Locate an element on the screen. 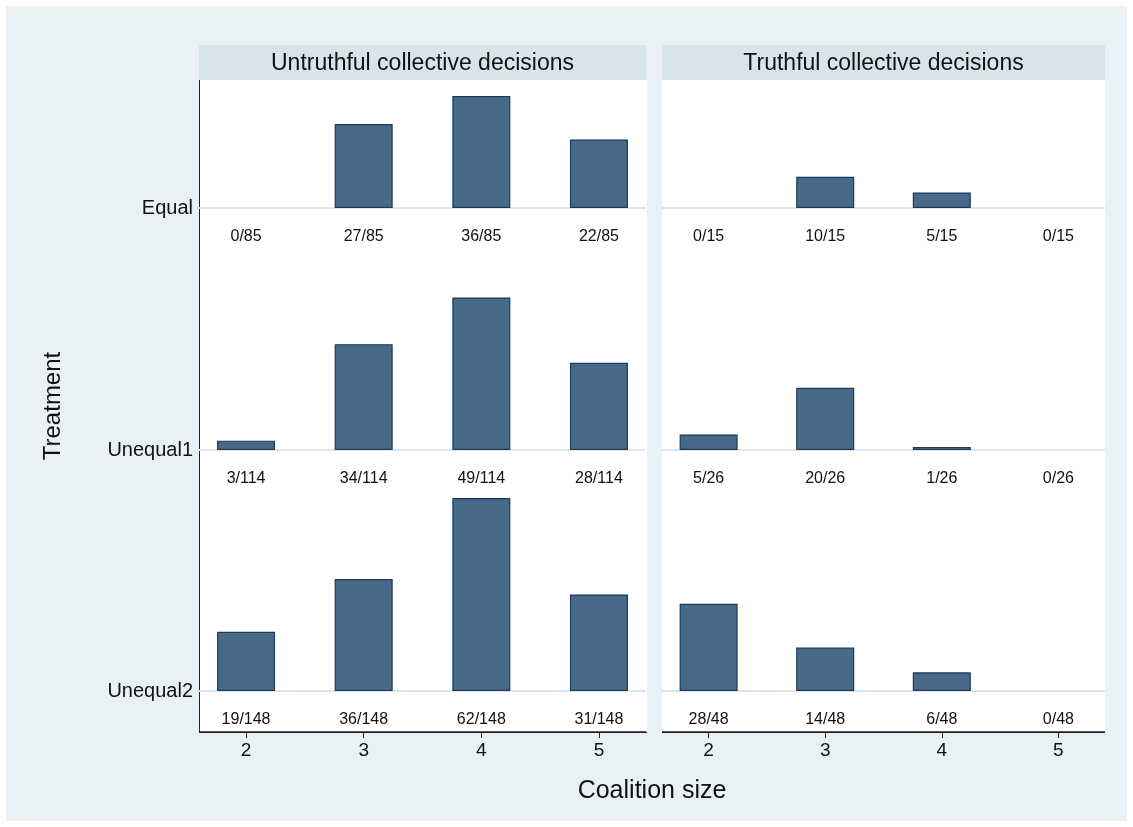 This screenshot has height=827, width=1133. data-label: 5/15 is located at coordinates (942, 235).